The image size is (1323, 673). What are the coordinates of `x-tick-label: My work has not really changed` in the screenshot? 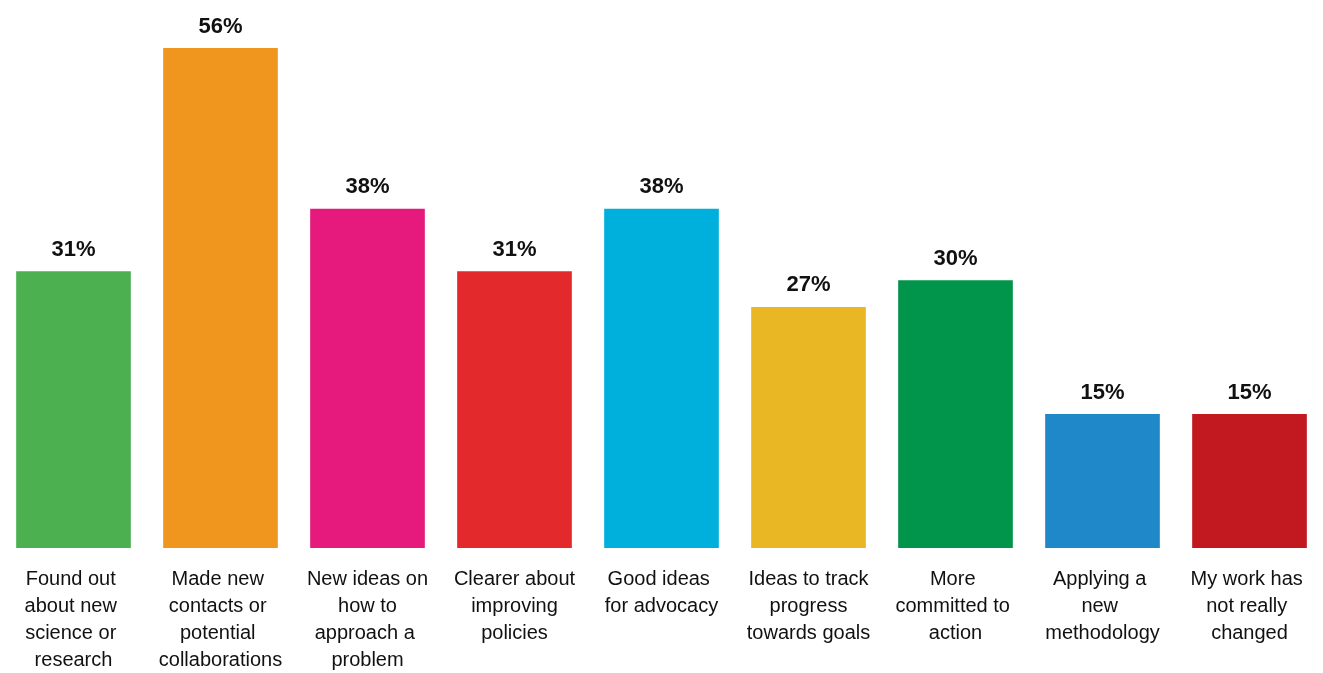 It's located at (1249, 604).